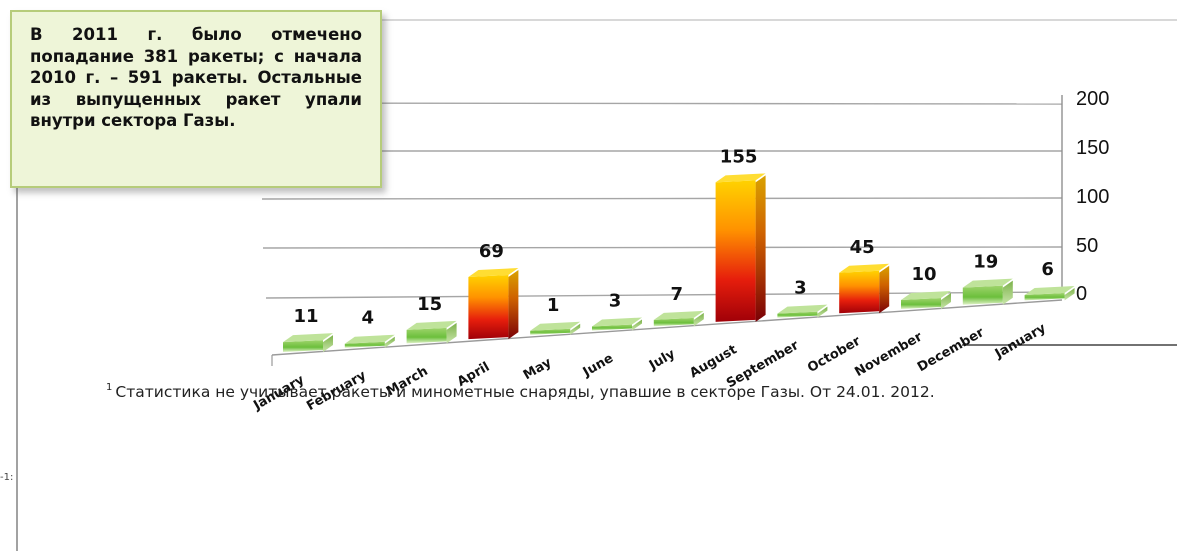 This screenshot has height=551, width=1177. What do you see at coordinates (429, 304) in the screenshot?
I see `data-label: 15` at bounding box center [429, 304].